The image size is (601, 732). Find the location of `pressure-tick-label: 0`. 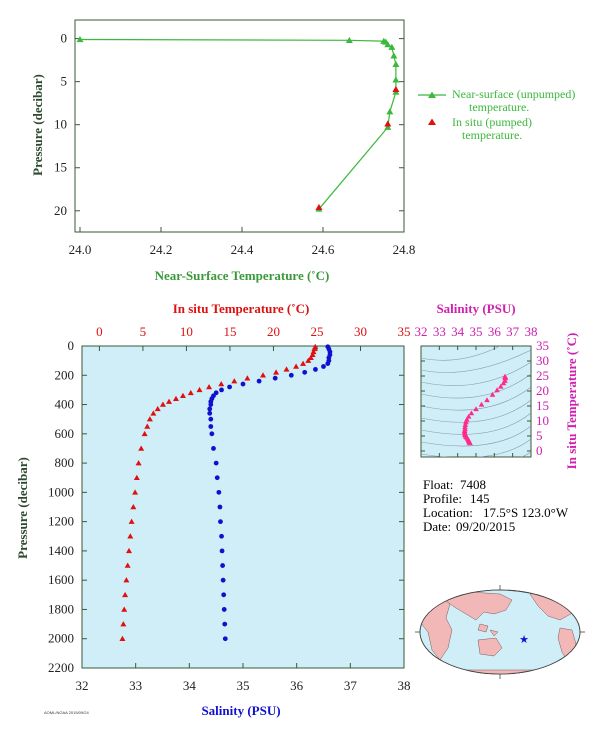

pressure-tick-label: 0 is located at coordinates (71, 345).